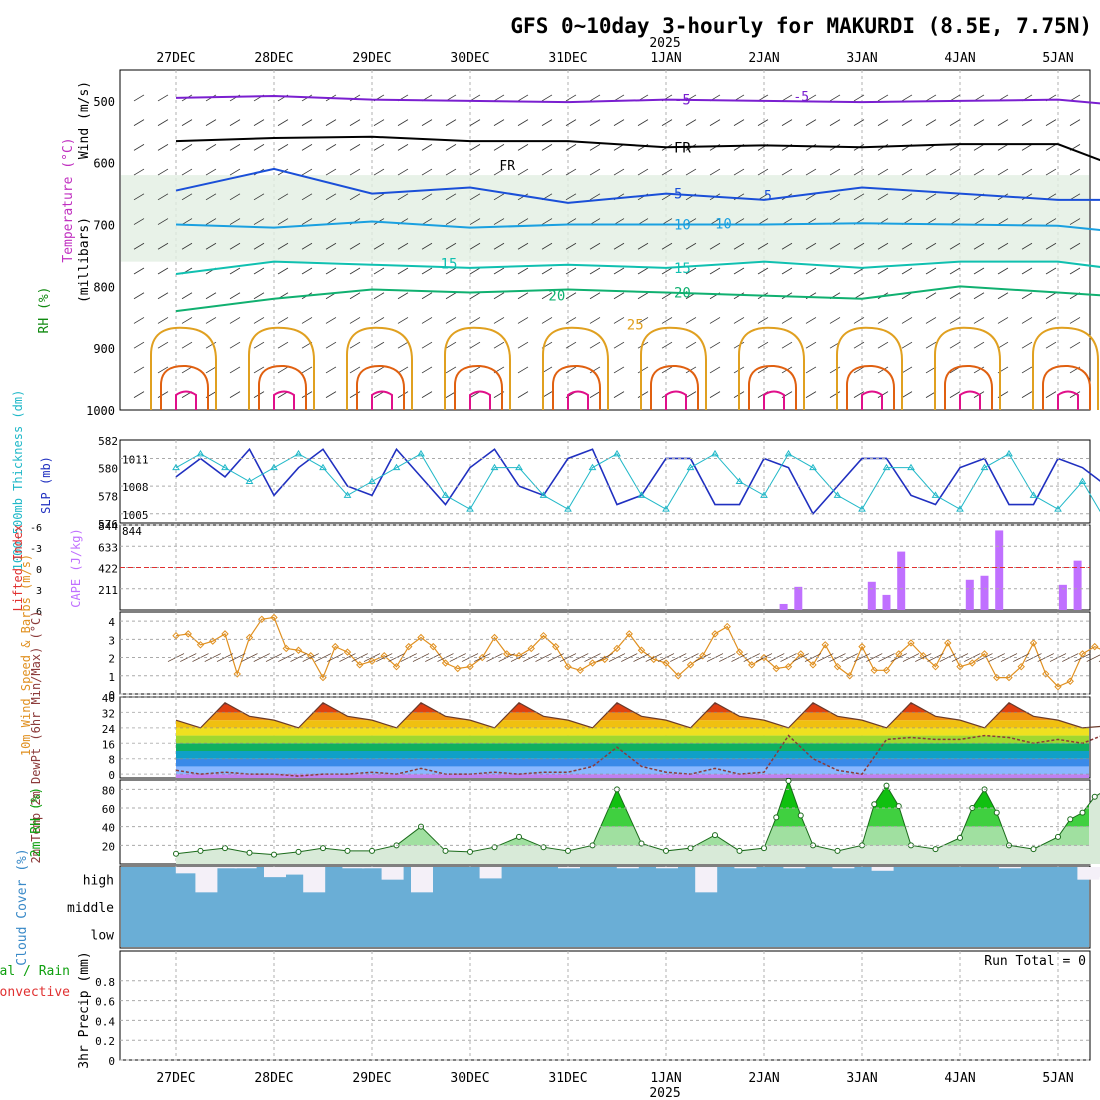 This screenshot has height=1100, width=1100. I want to click on isotherm-30-loop, so click(380, 387).